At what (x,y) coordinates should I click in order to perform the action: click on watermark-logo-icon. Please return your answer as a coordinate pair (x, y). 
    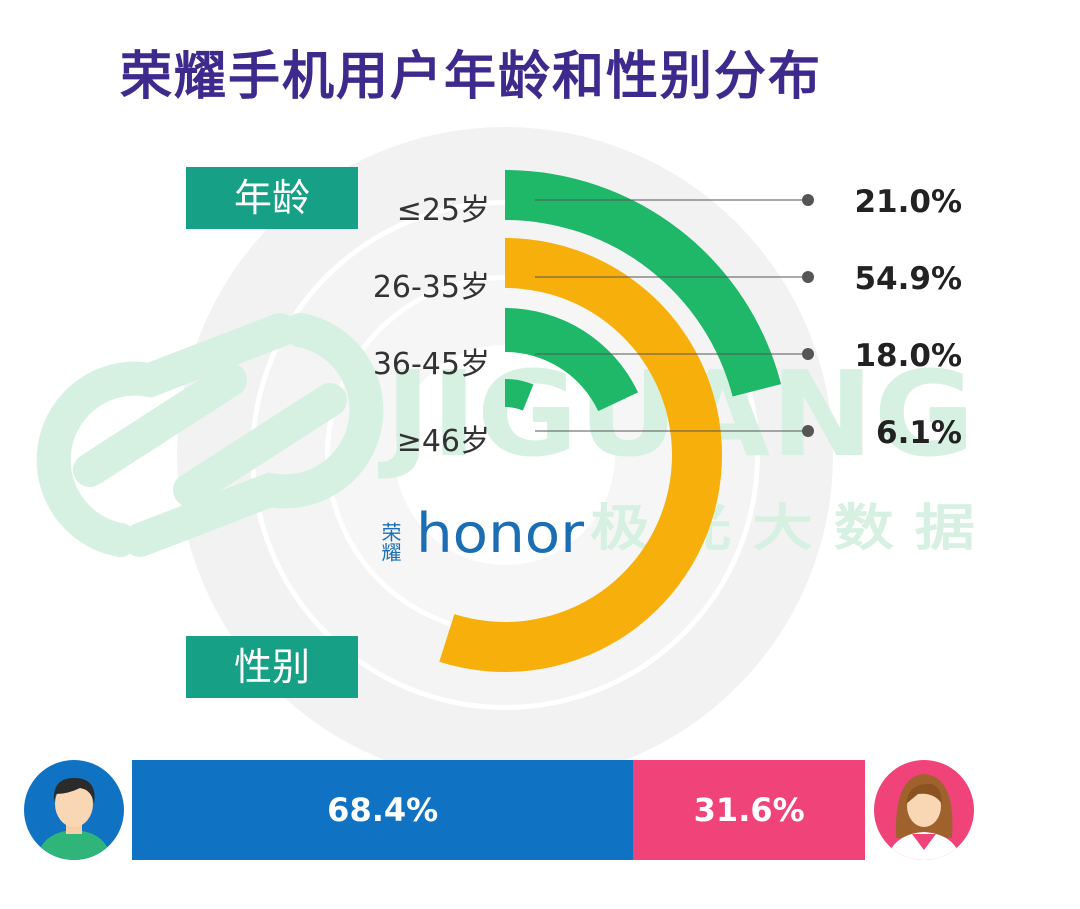
    Looking at the image, I should click on (210, 435).